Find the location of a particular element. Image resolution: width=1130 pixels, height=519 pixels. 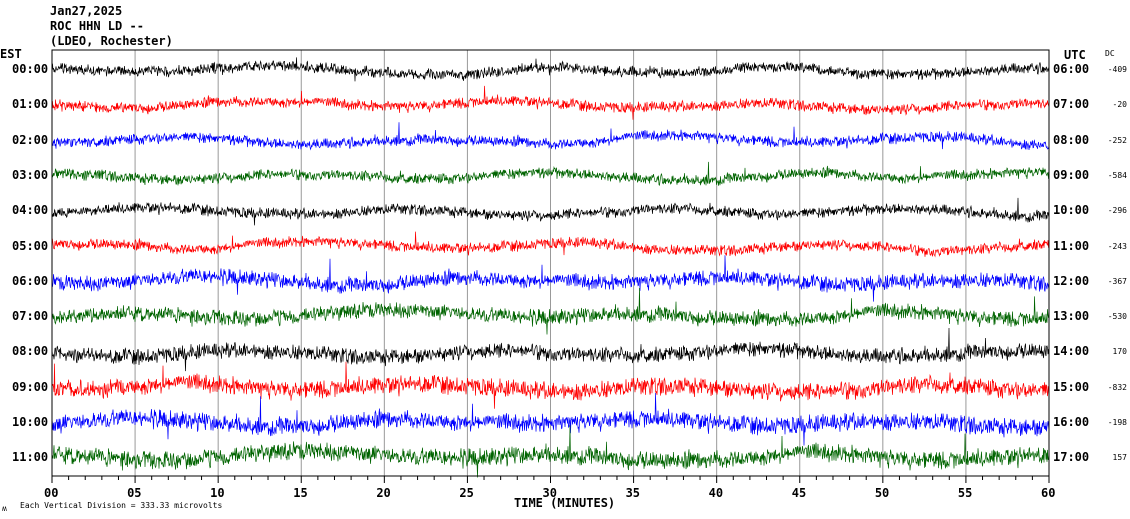

station-label: ROC HHN LD -- is located at coordinates (97, 26).